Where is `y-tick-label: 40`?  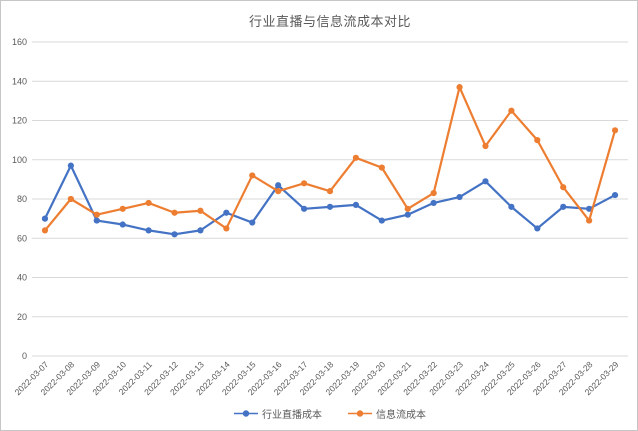 y-tick-label: 40 is located at coordinates (22, 278).